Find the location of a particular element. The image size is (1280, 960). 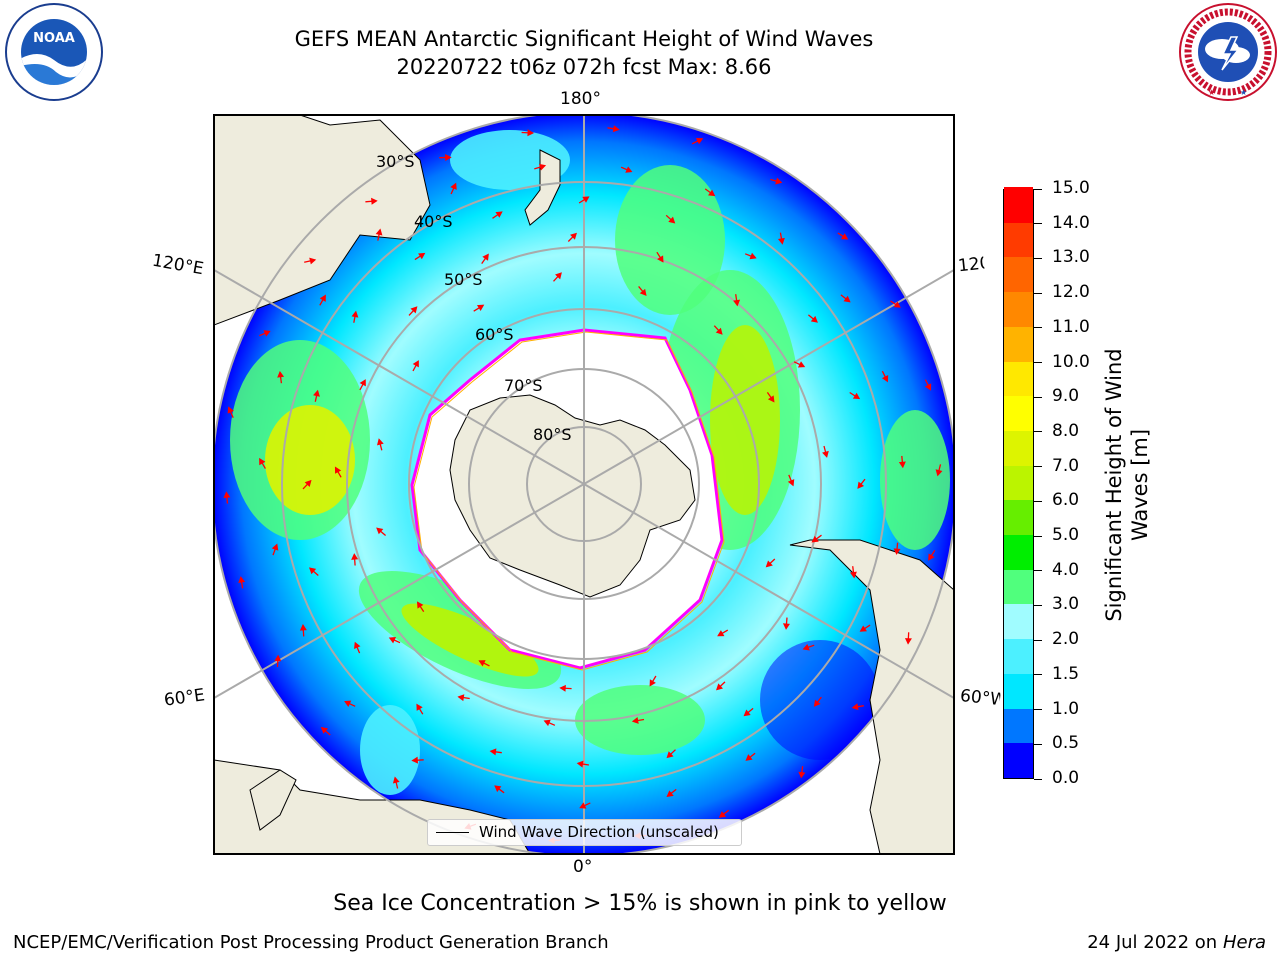

lat-label-80s: 80°S is located at coordinates (552, 434).